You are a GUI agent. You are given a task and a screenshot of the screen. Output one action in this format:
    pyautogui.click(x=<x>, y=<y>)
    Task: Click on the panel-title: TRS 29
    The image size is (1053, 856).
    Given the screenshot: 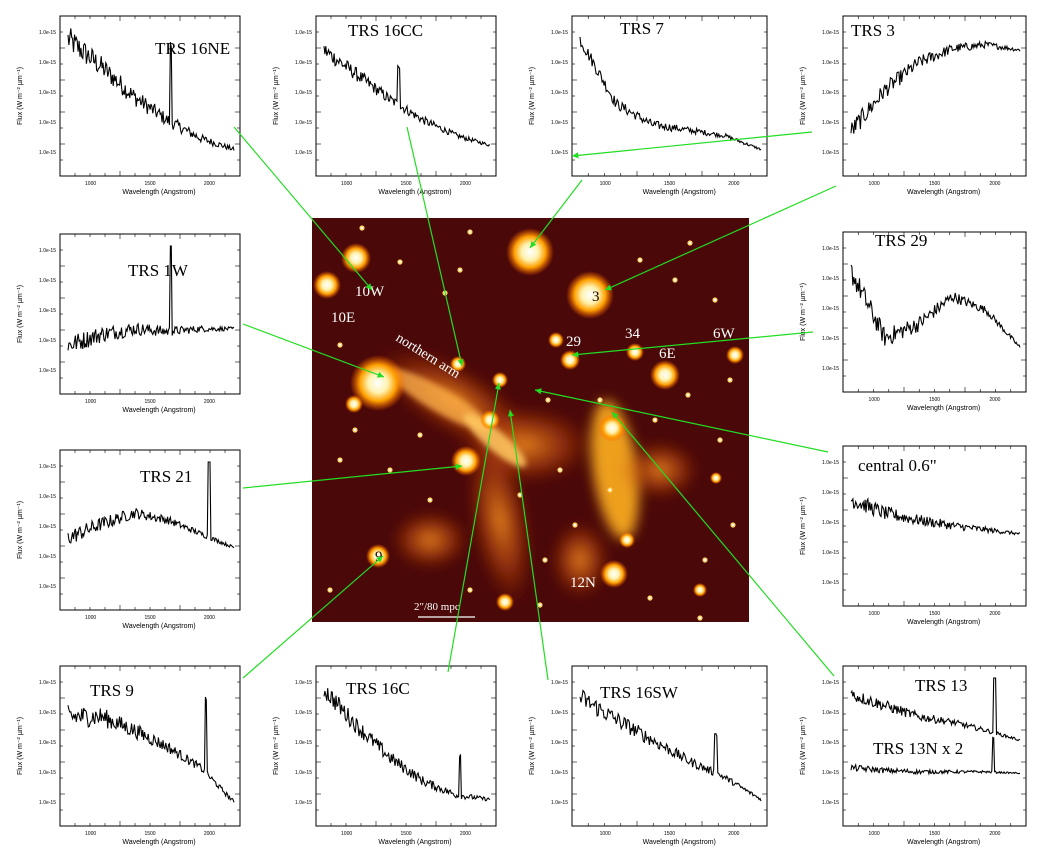 What is the action you would take?
    pyautogui.click(x=901, y=240)
    